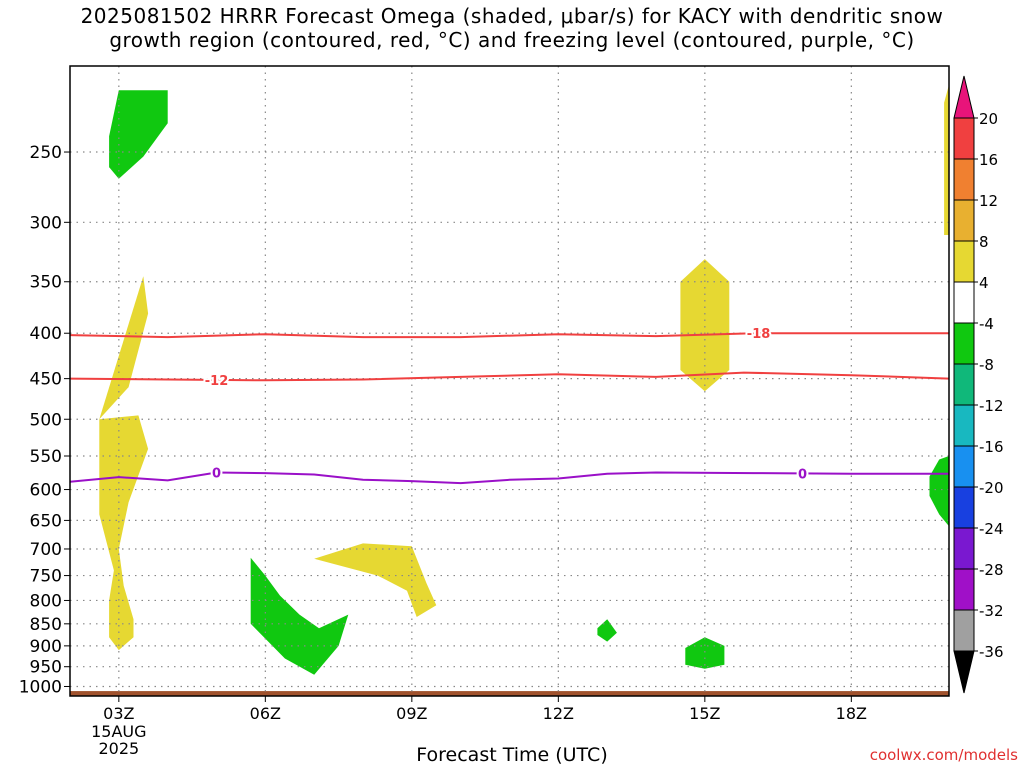 This screenshot has width=1024, height=768. I want to click on colorbar-top-arrow, so click(964, 97).